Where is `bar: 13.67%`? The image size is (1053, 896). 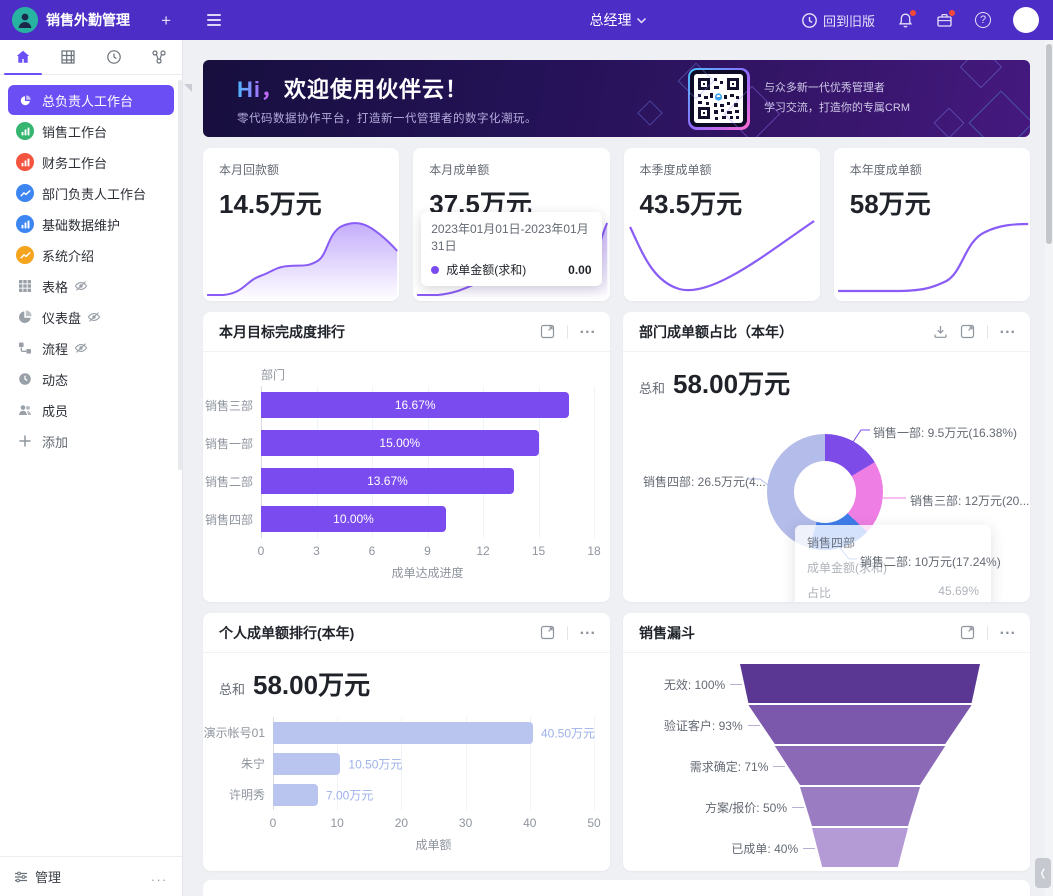
bar: 13.67% is located at coordinates (387, 481).